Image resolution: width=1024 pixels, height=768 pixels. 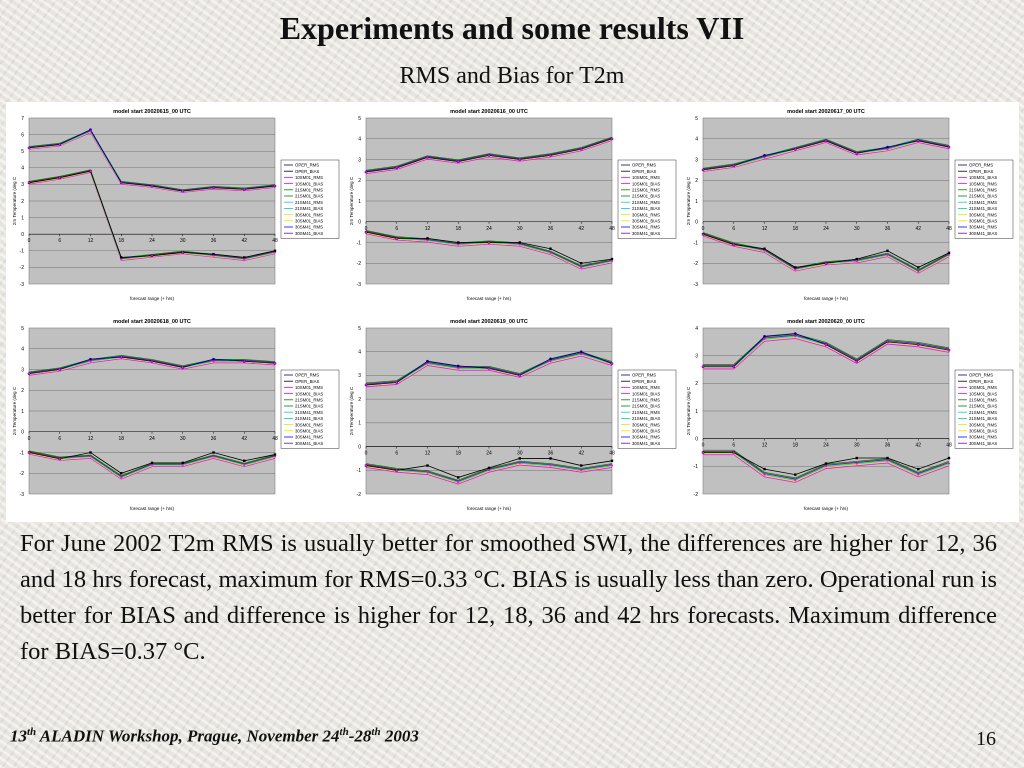 What do you see at coordinates (826, 322) in the screenshot?
I see `chart-title: model start 20020620_00 UTC` at bounding box center [826, 322].